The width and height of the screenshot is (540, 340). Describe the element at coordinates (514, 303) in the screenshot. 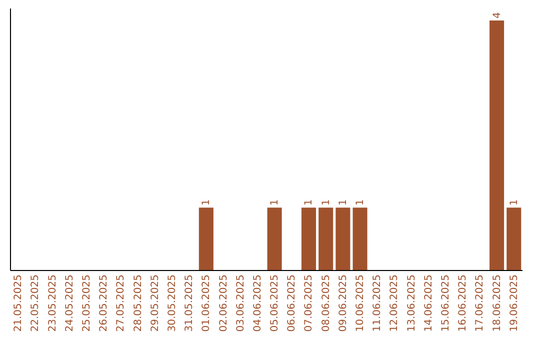

I see `x-tick-label: 19.06.2025` at that location.